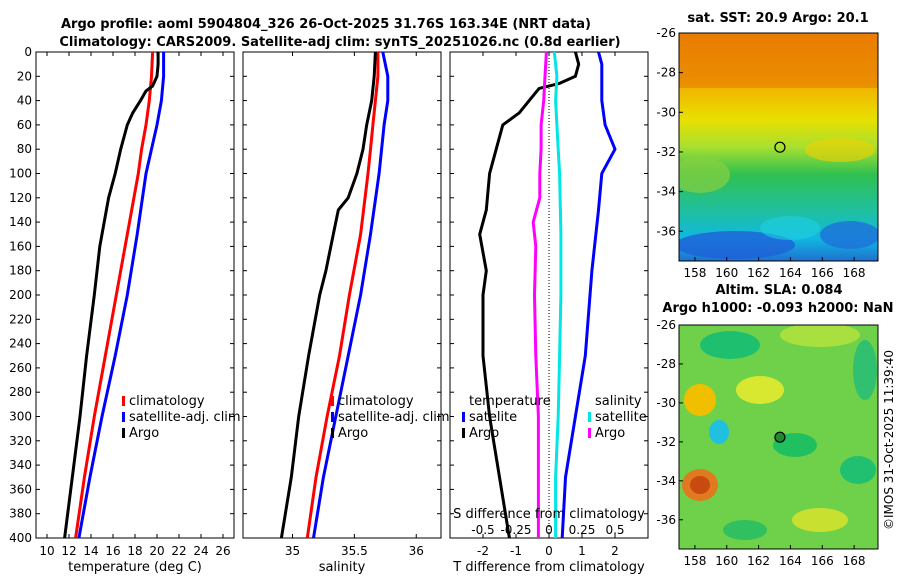  I want to click on series-line-s-argo, so click(539, 294).